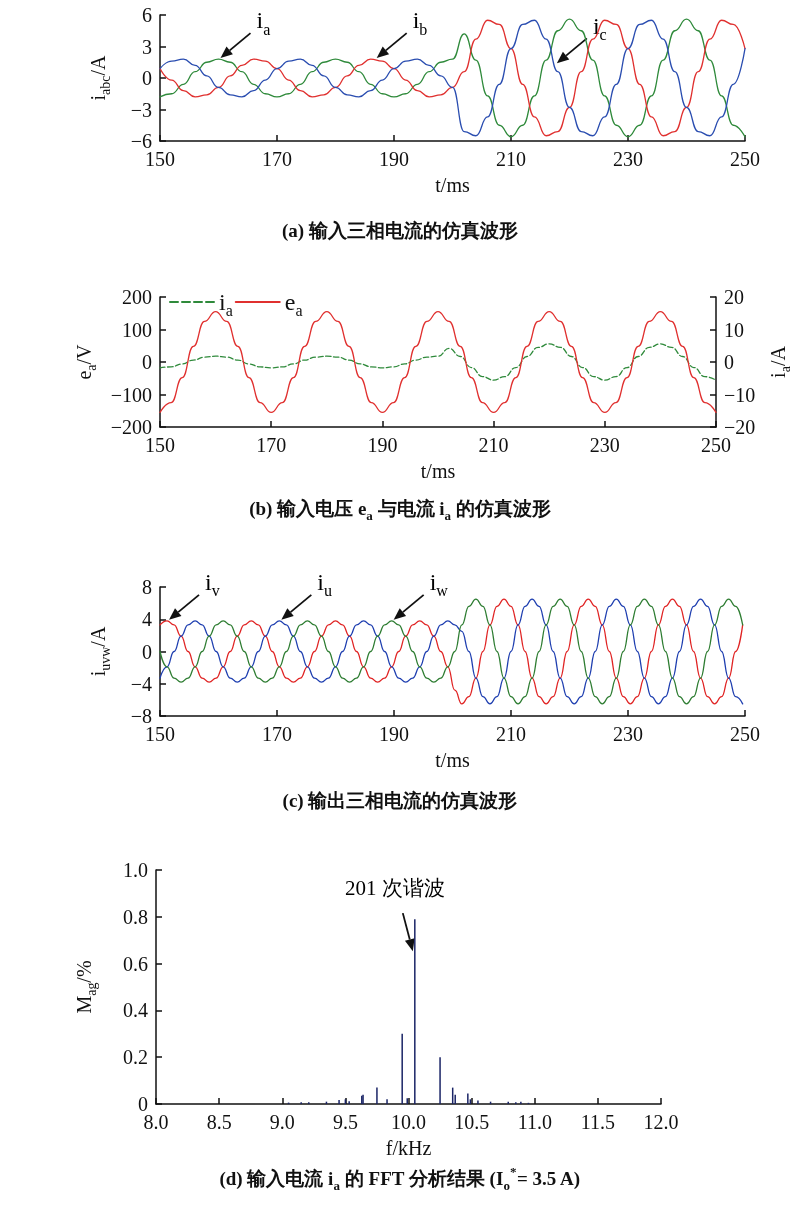  Describe the element at coordinates (135, 1010) in the screenshot. I see `y-tick-label: 0.4` at that location.